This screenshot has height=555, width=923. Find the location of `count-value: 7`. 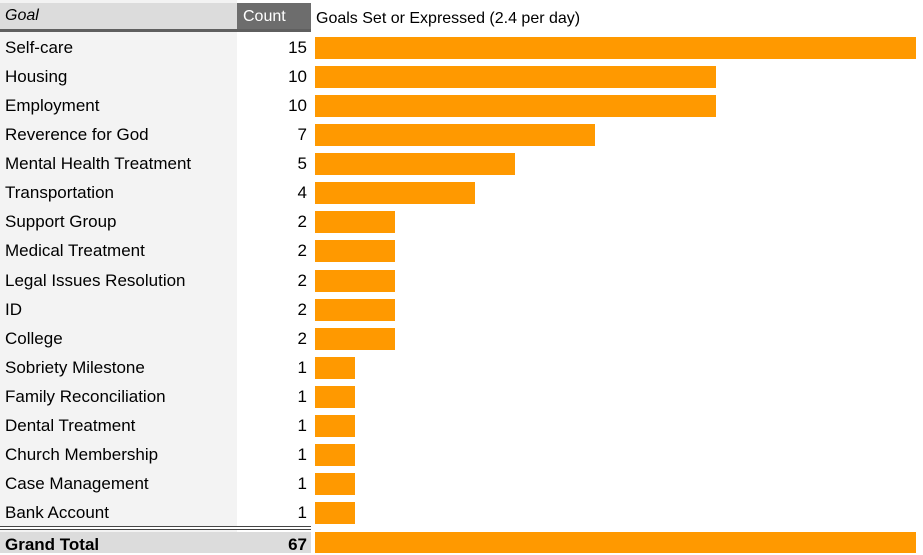

count-value: 7 is located at coordinates (302, 135).